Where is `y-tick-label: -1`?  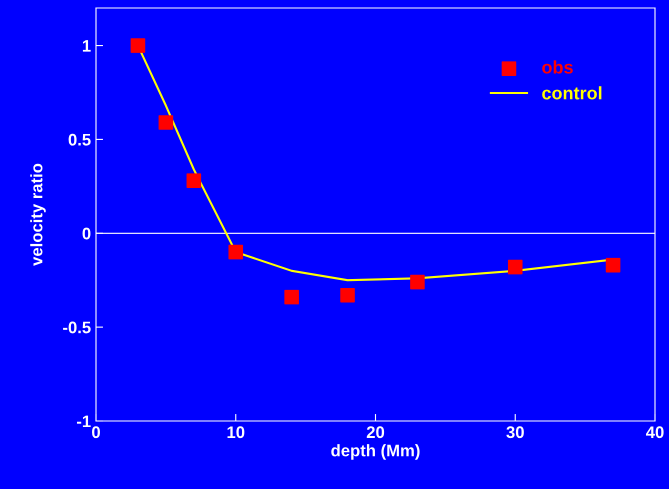 y-tick-label: -1 is located at coordinates (83, 422).